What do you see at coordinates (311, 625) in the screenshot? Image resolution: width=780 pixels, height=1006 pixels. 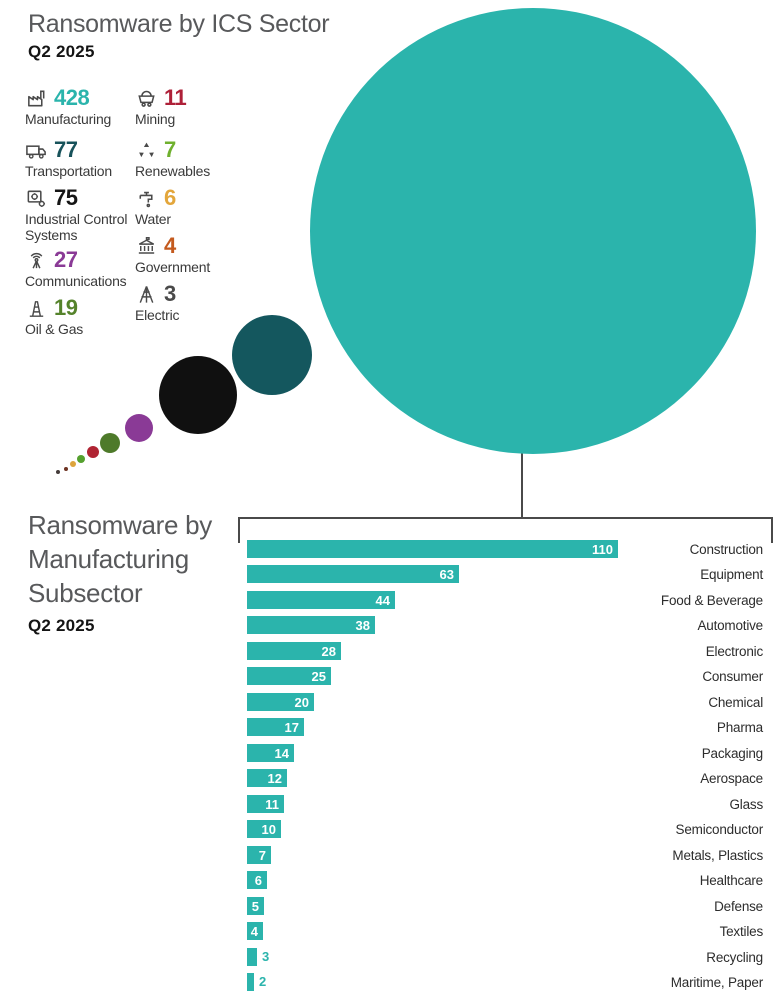 I see `bar: 38` at bounding box center [311, 625].